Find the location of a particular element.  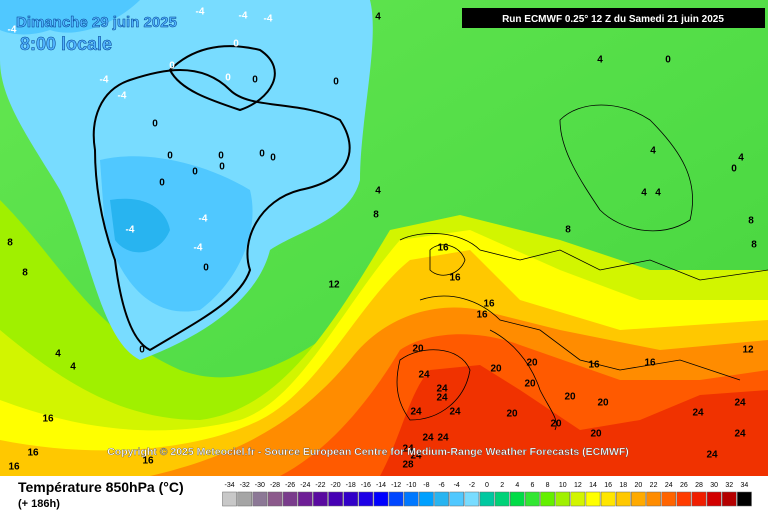

scale-tick-label: 18 is located at coordinates (623, 485).